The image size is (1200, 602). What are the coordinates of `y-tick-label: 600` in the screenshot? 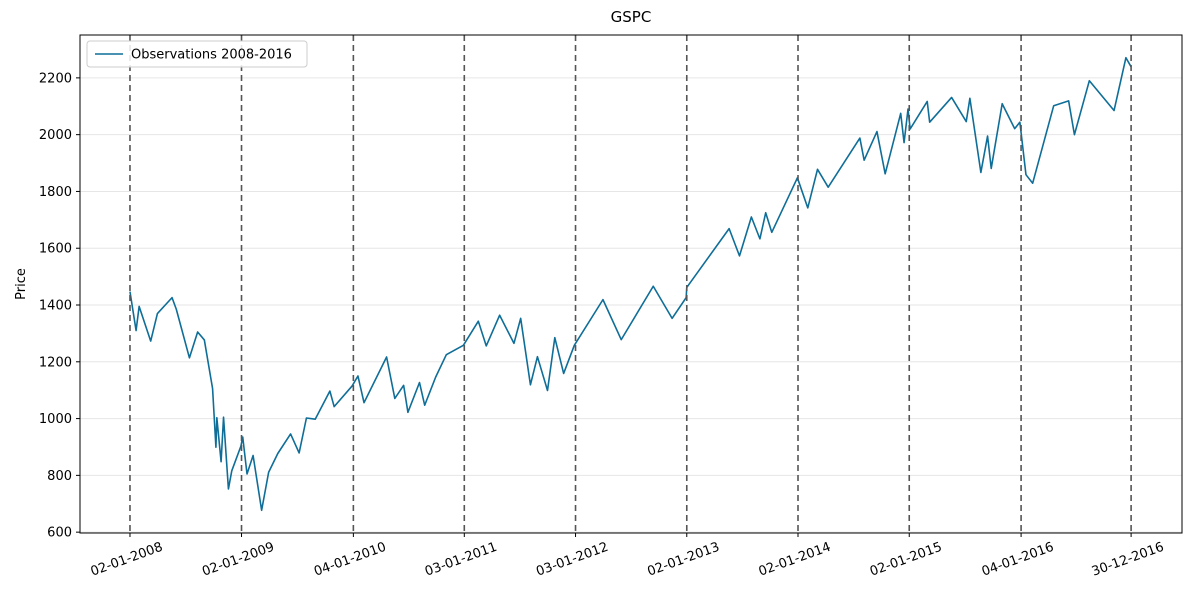 It's located at (59, 533).